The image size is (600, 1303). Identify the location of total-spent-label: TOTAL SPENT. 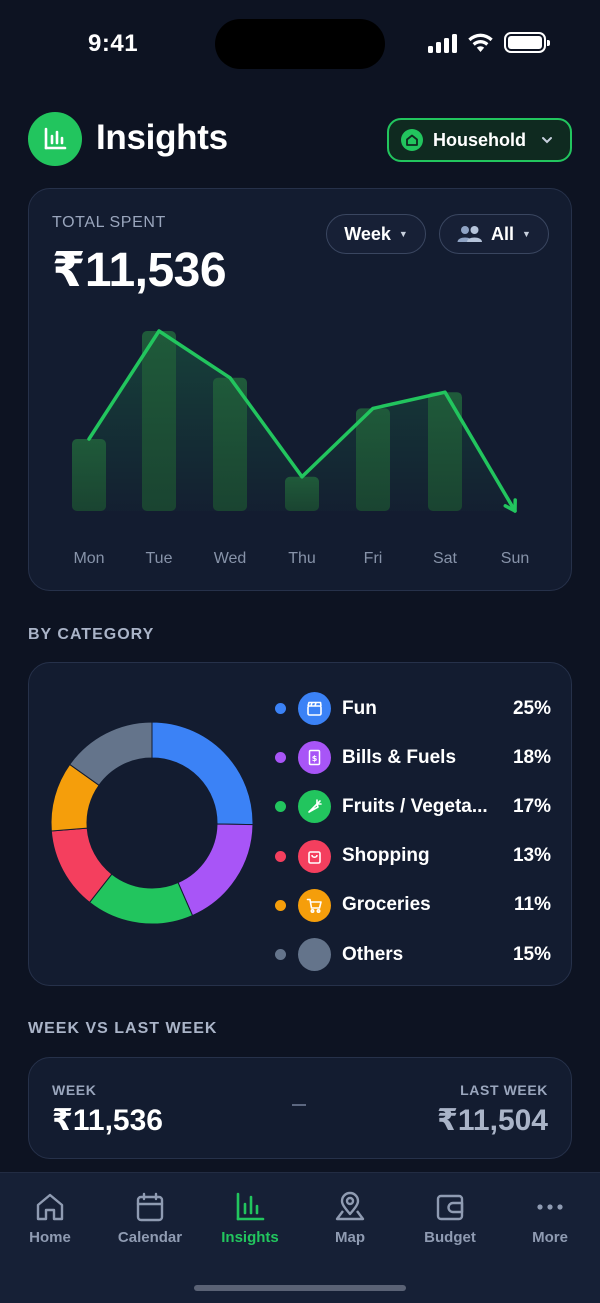
(109, 222).